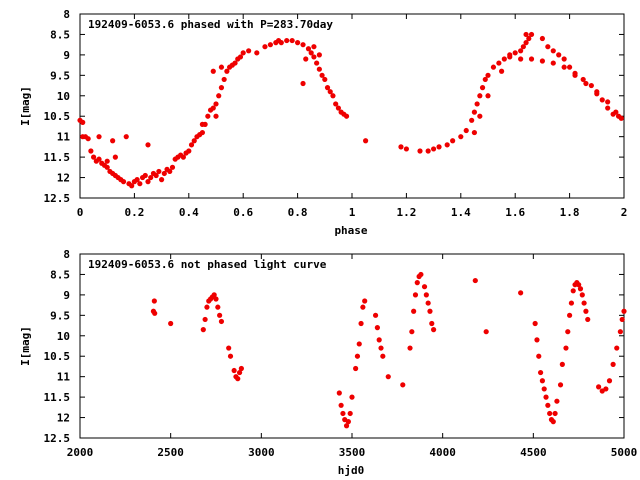 This screenshot has width=640, height=480. I want to click on y-tick-label: 12, so click(63, 178).